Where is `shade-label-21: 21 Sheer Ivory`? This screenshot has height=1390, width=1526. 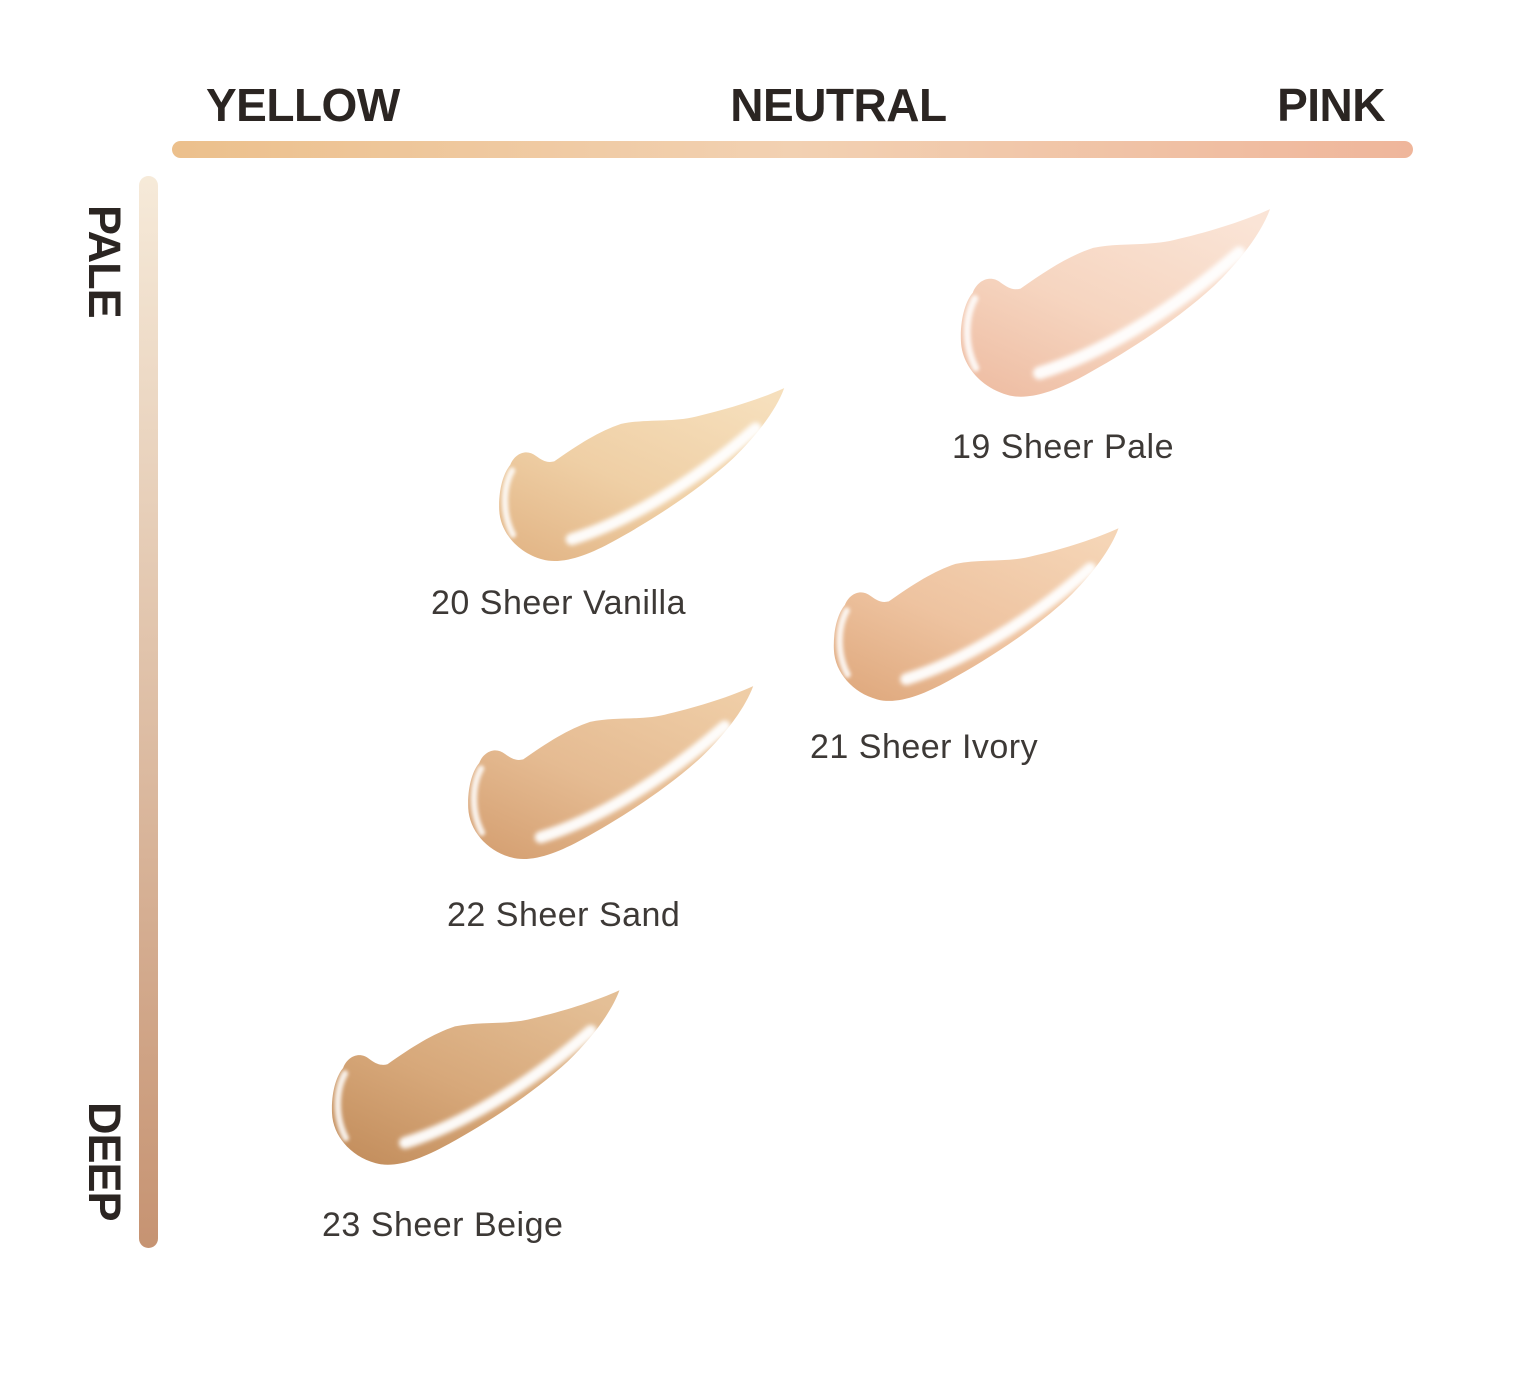 shade-label-21: 21 Sheer Ivory is located at coordinates (924, 747).